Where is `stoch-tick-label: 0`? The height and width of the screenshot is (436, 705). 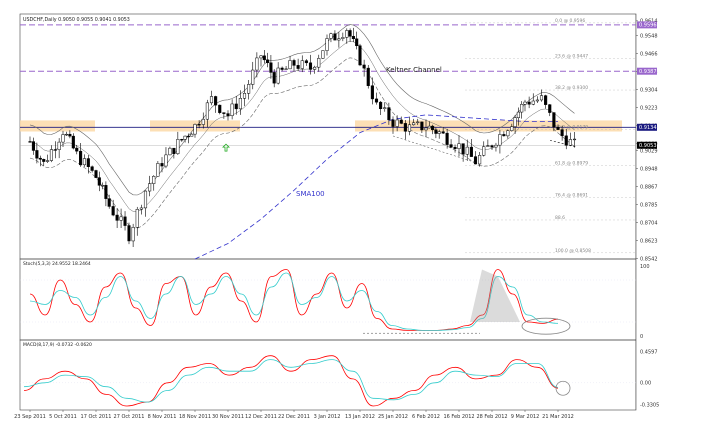 stoch-tick-label: 0 is located at coordinates (641, 337).